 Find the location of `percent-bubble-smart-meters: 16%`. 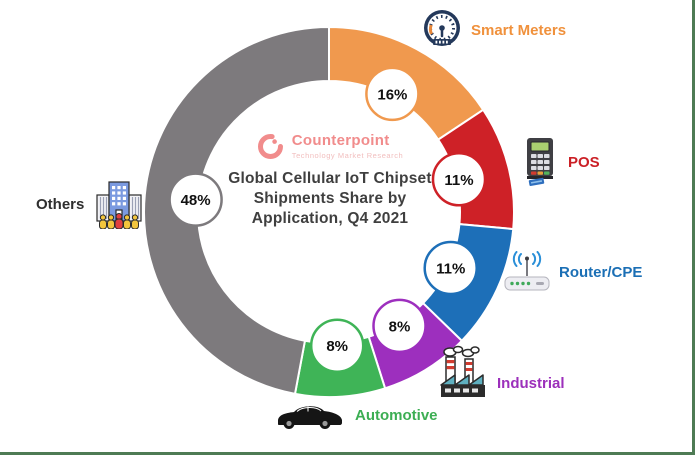

percent-bubble-smart-meters: 16% is located at coordinates (392, 94).